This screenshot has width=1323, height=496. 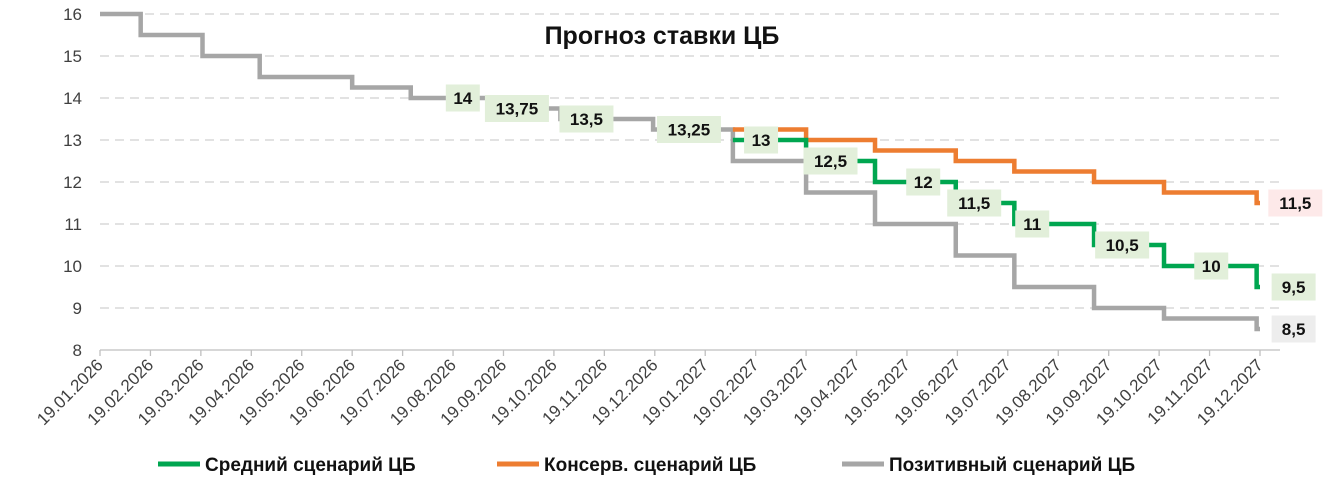 What do you see at coordinates (996, 166) in the screenshot?
I see `series-line` at bounding box center [996, 166].